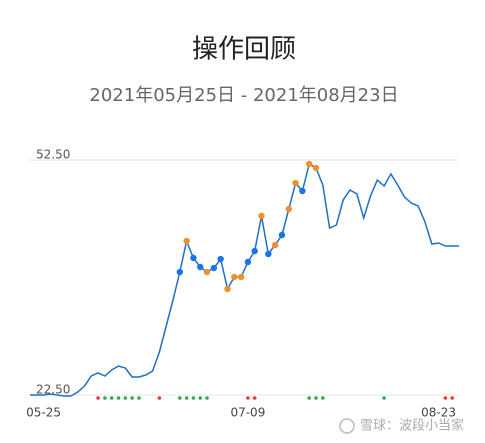 The image size is (485, 443). Describe the element at coordinates (53, 390) in the screenshot. I see `y-tick-label: 22.50` at that location.